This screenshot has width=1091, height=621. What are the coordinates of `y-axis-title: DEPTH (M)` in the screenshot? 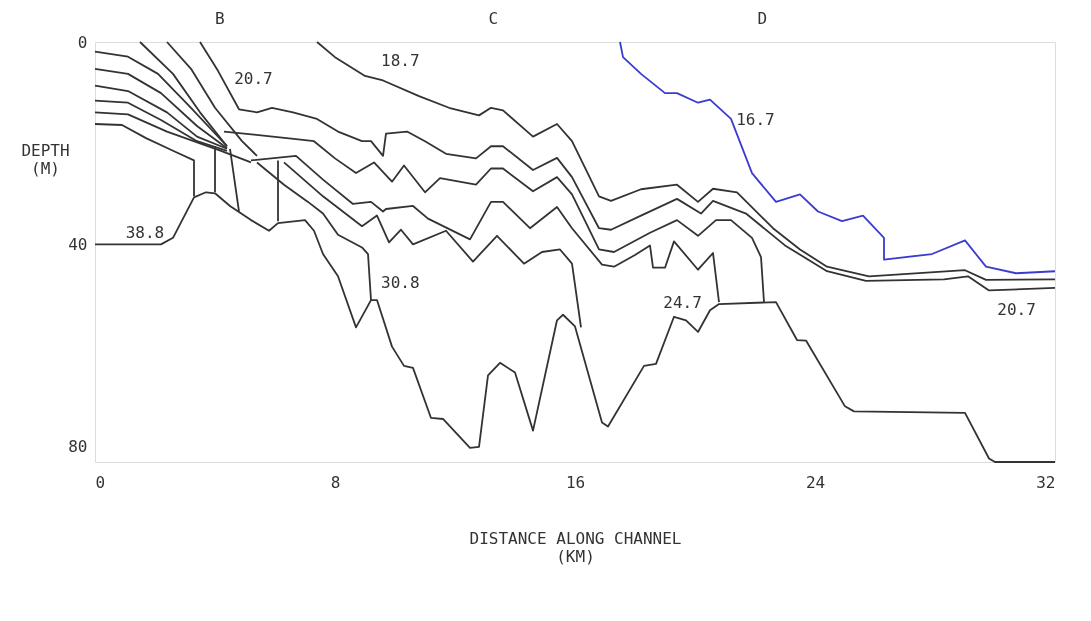 It's located at (45, 159).